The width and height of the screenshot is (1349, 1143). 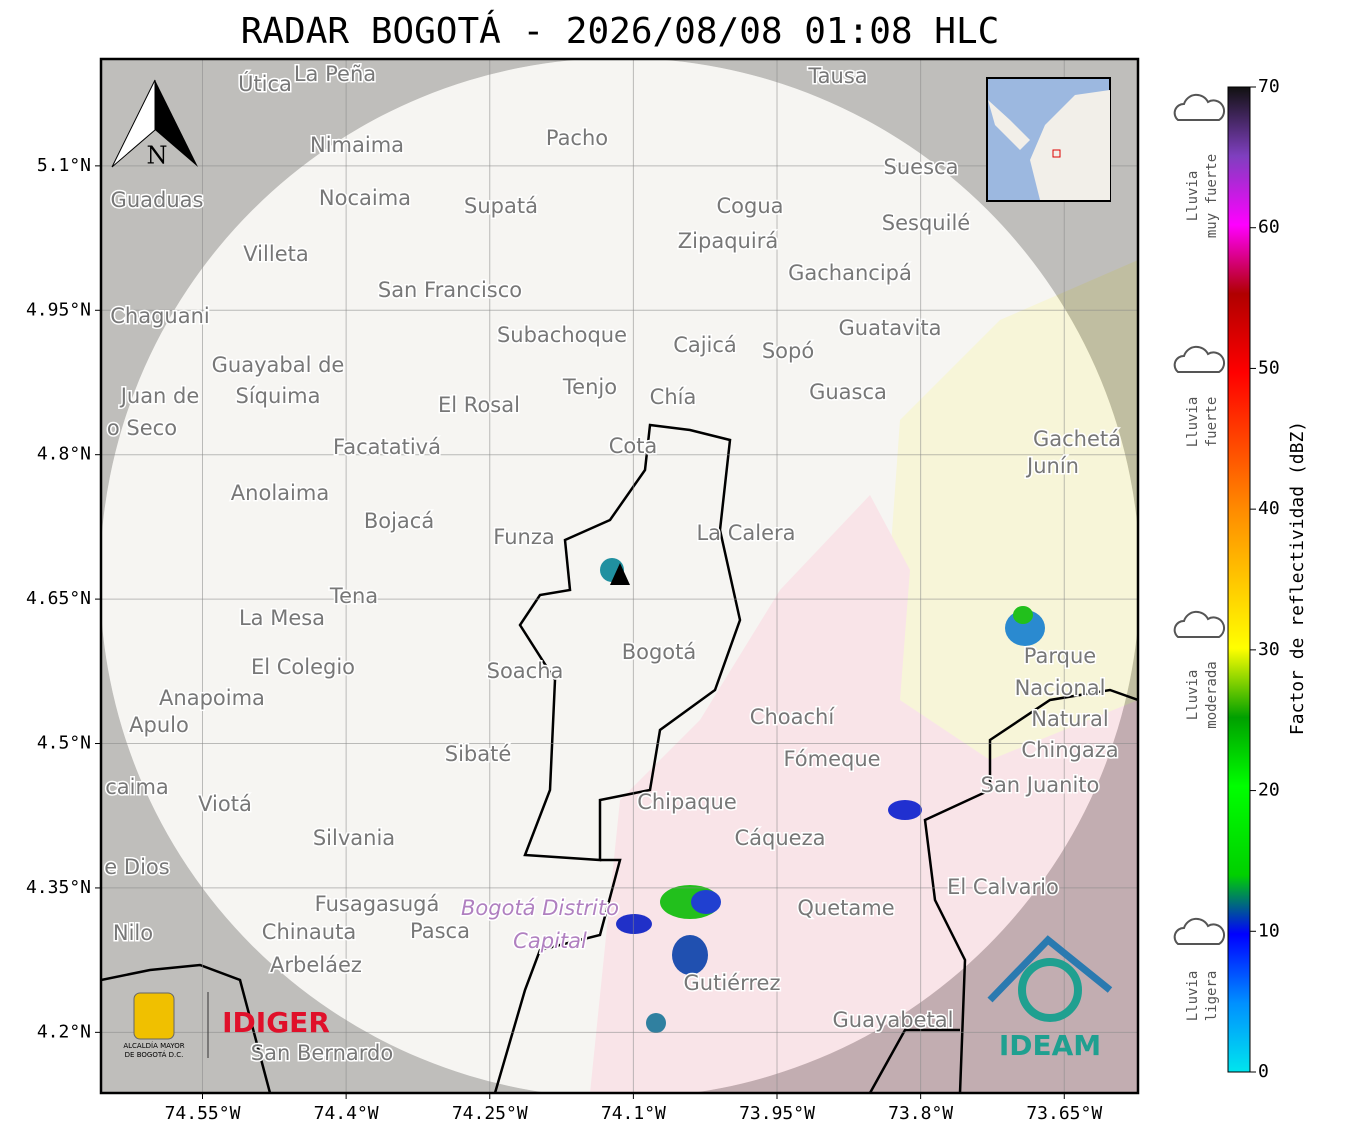 I want to click on place-label: Bojacá, so click(x=399, y=521).